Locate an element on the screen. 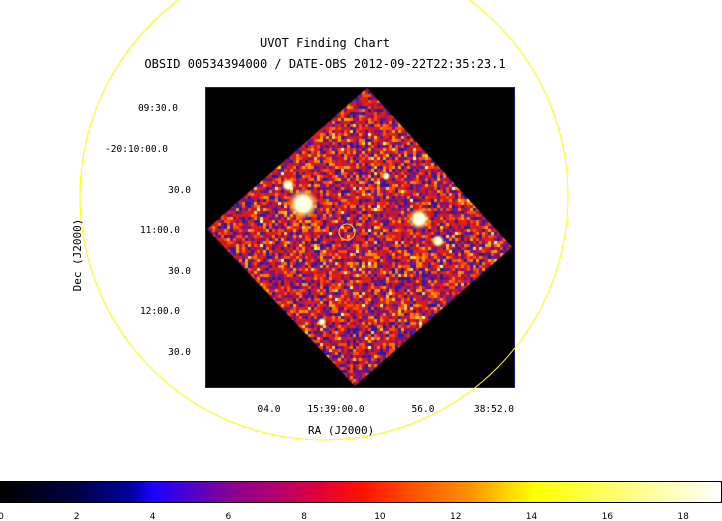  y-tick-label: 12:00.0 is located at coordinates (159, 311).